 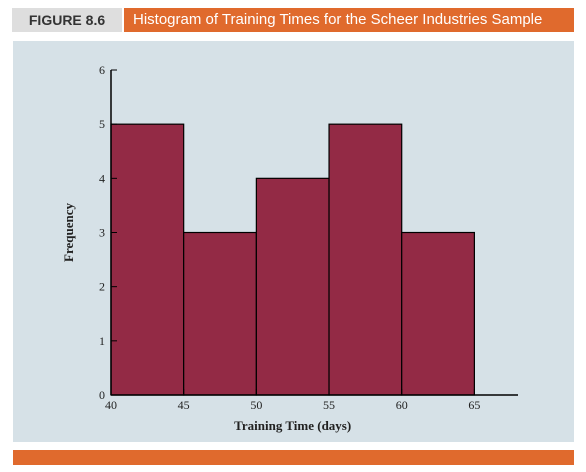 What do you see at coordinates (68, 232) in the screenshot?
I see `y-axis-label: Frequency` at bounding box center [68, 232].